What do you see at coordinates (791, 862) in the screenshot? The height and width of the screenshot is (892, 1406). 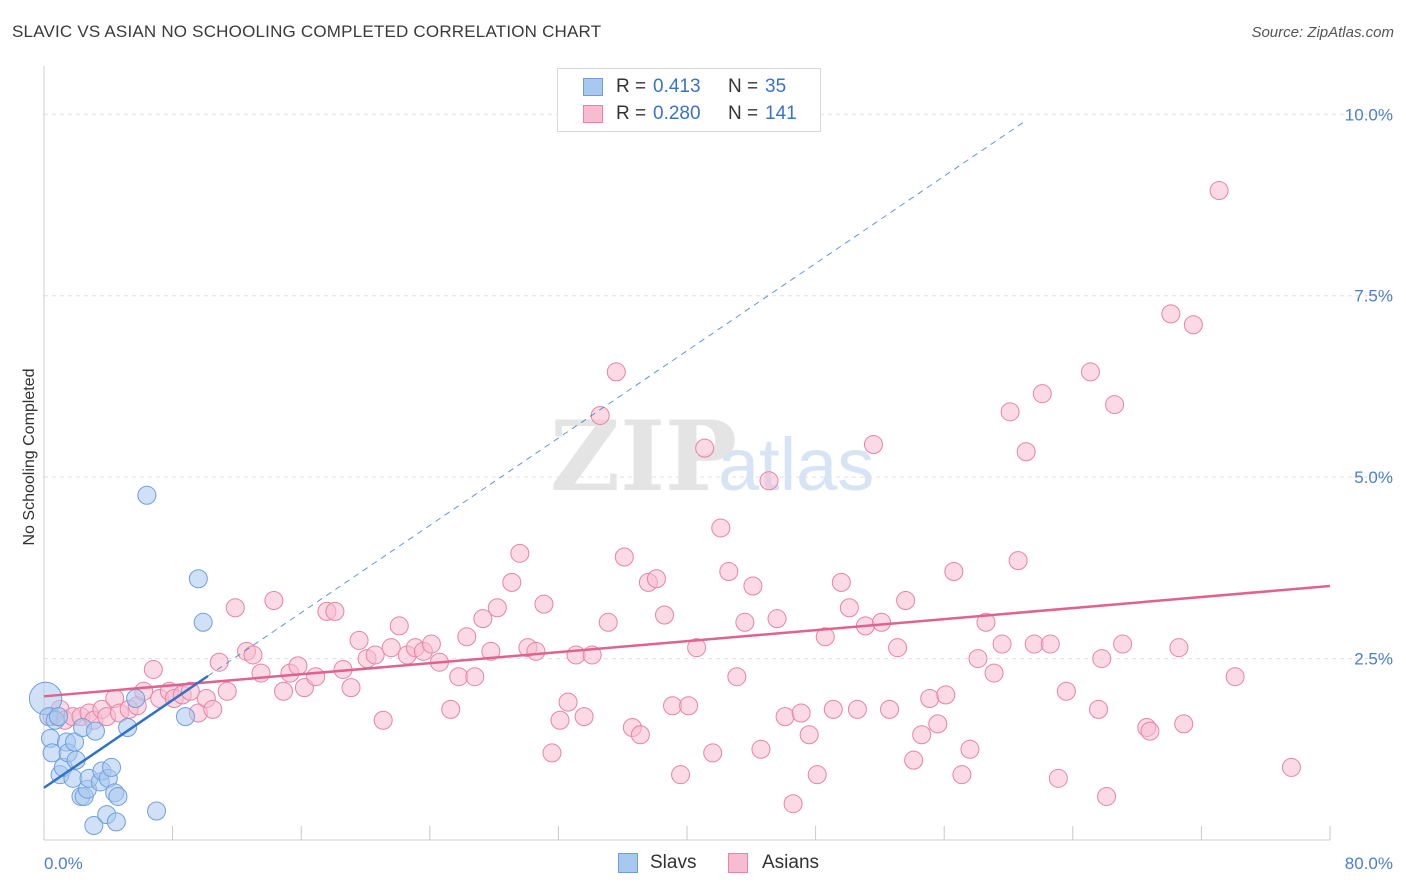 I see `asians-legend-label: Asians` at bounding box center [791, 862].